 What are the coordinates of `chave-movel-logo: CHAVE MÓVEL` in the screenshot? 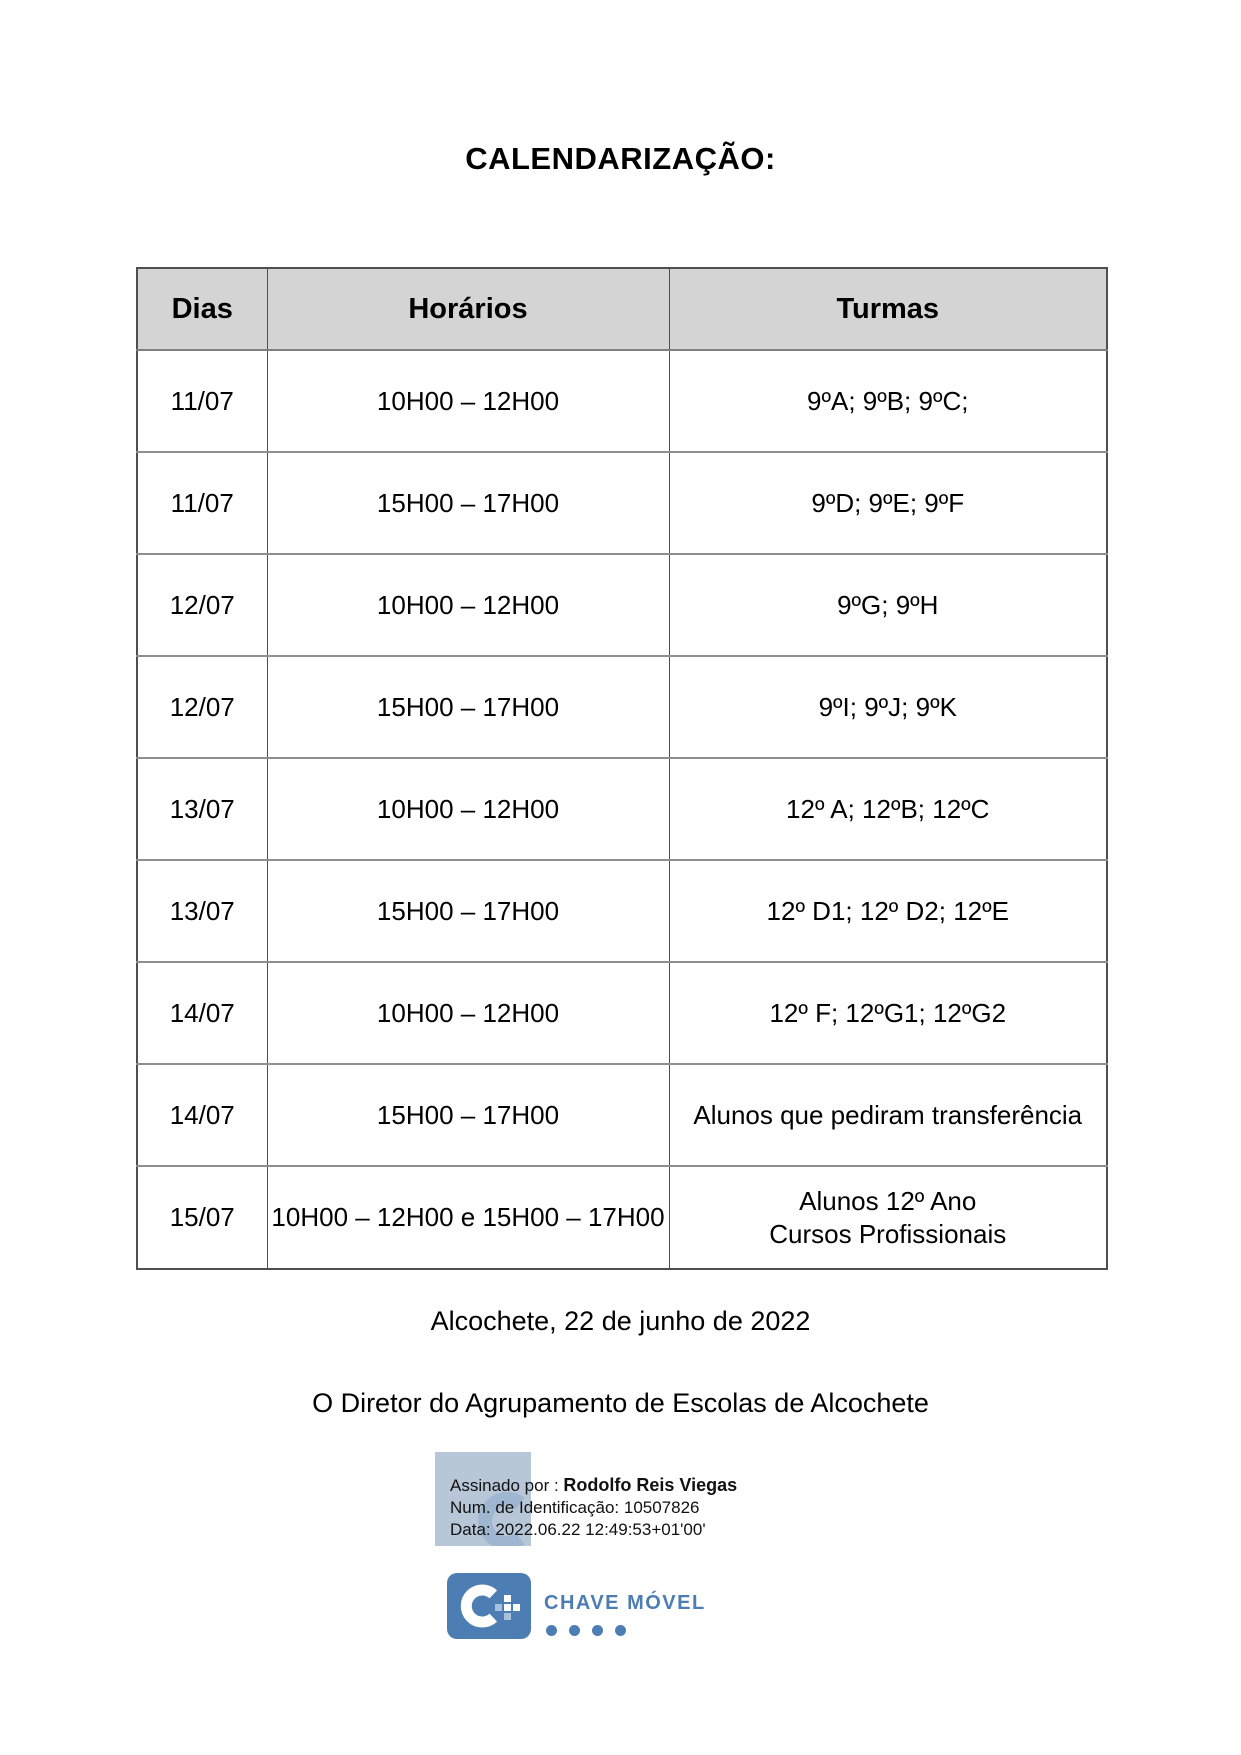 It's located at (576, 1606).